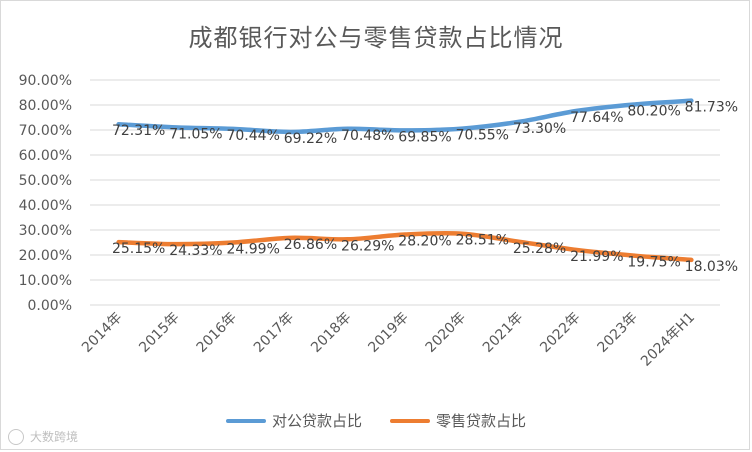  I want to click on data-label: 24.99%, so click(252, 250).